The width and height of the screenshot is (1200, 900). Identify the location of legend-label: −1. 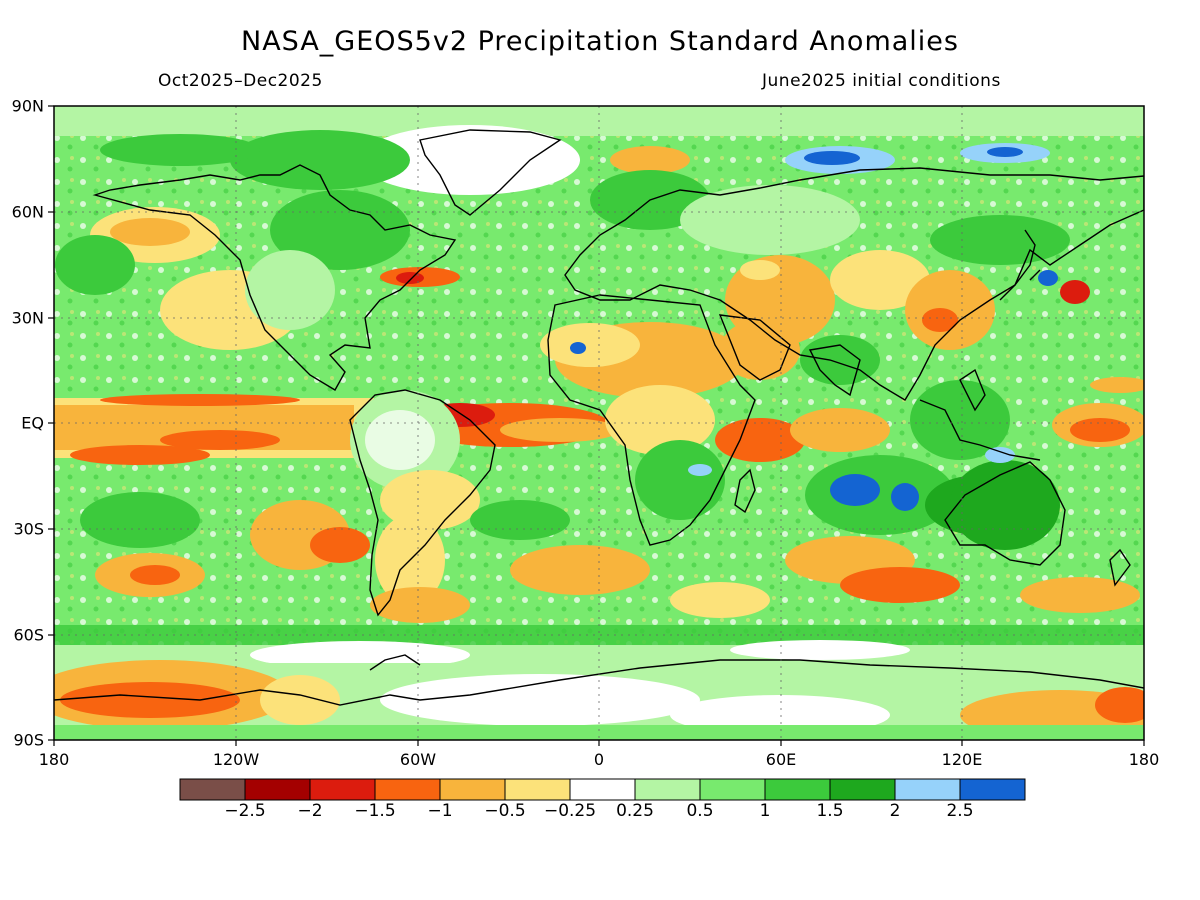
(440, 811).